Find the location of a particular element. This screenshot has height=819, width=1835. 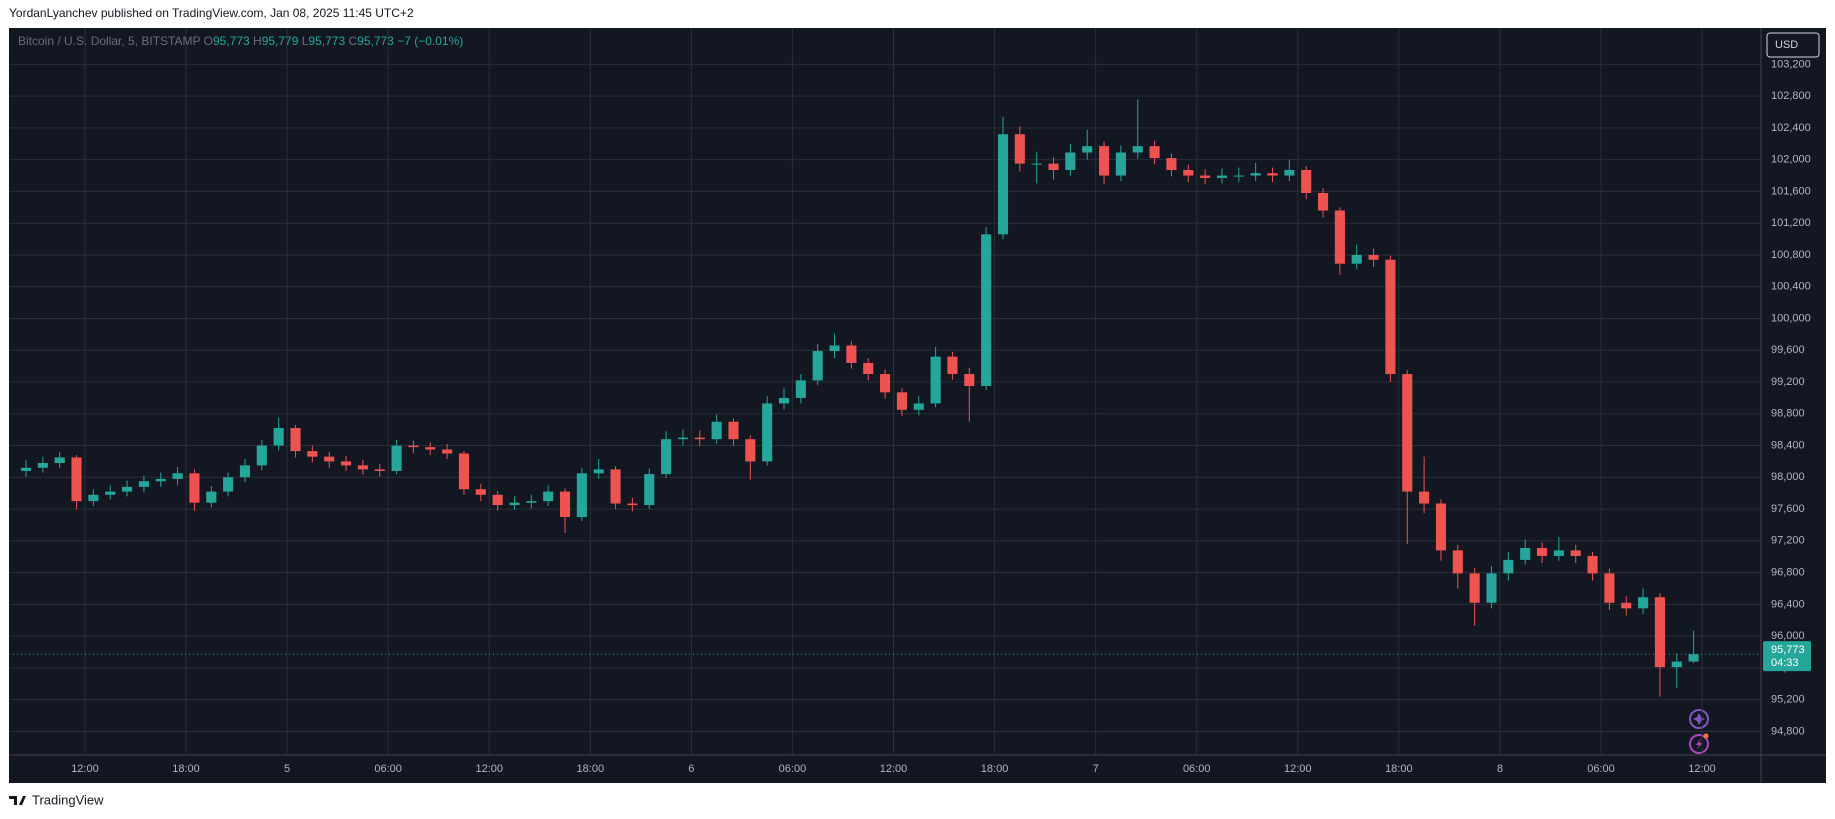

y-tick-label: 102,800 is located at coordinates (1791, 96).